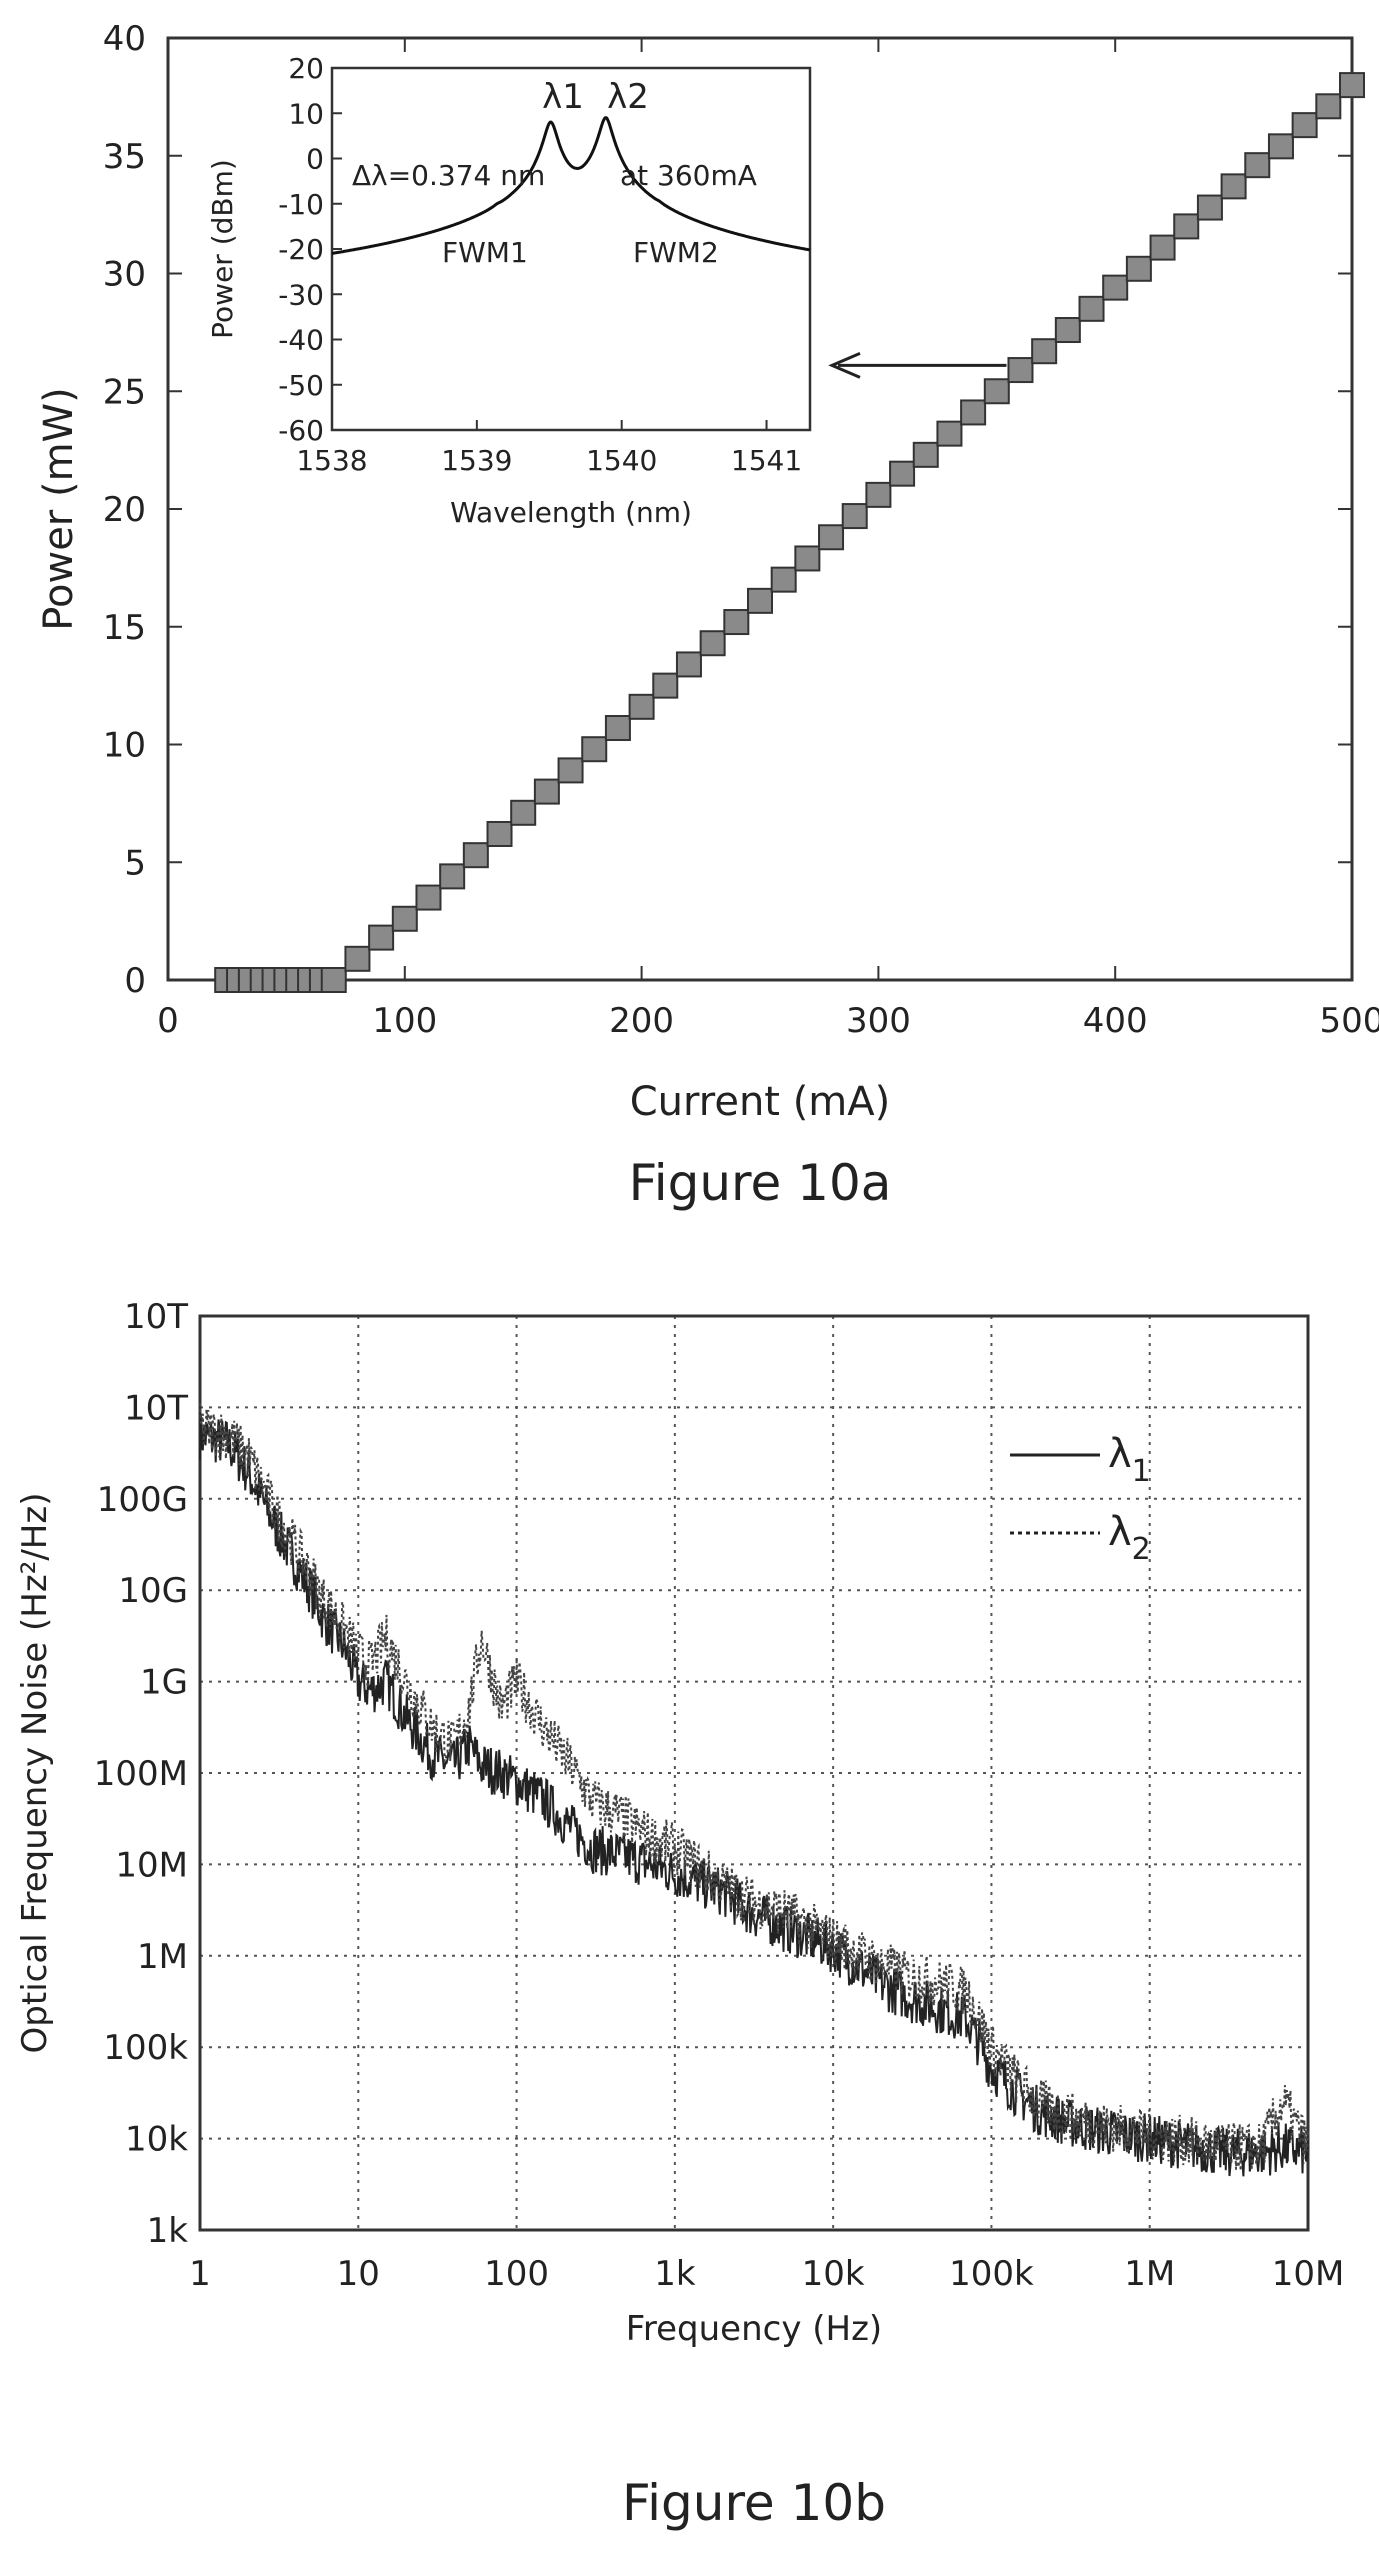 The image size is (1379, 2561). What do you see at coordinates (358, 2274) in the screenshot?
I see `x-tick-label: 10` at bounding box center [358, 2274].